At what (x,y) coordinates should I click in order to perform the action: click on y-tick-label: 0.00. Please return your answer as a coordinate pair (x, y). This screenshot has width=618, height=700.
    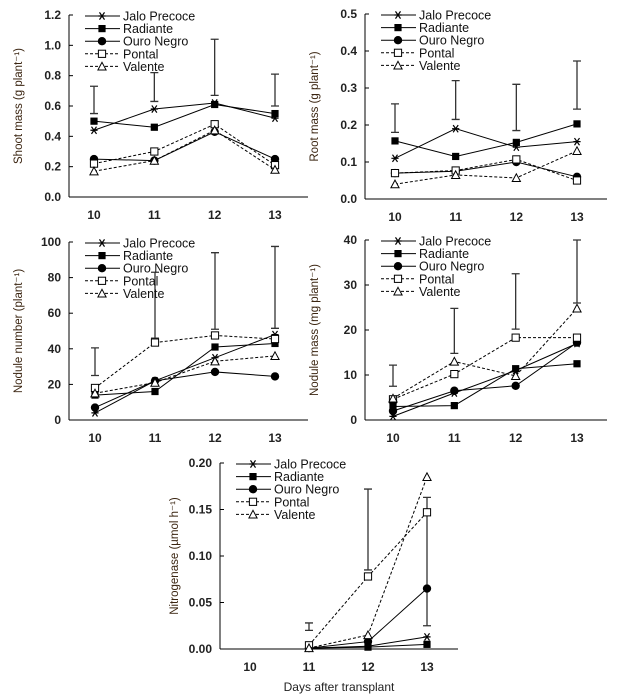
    Looking at the image, I should click on (201, 649).